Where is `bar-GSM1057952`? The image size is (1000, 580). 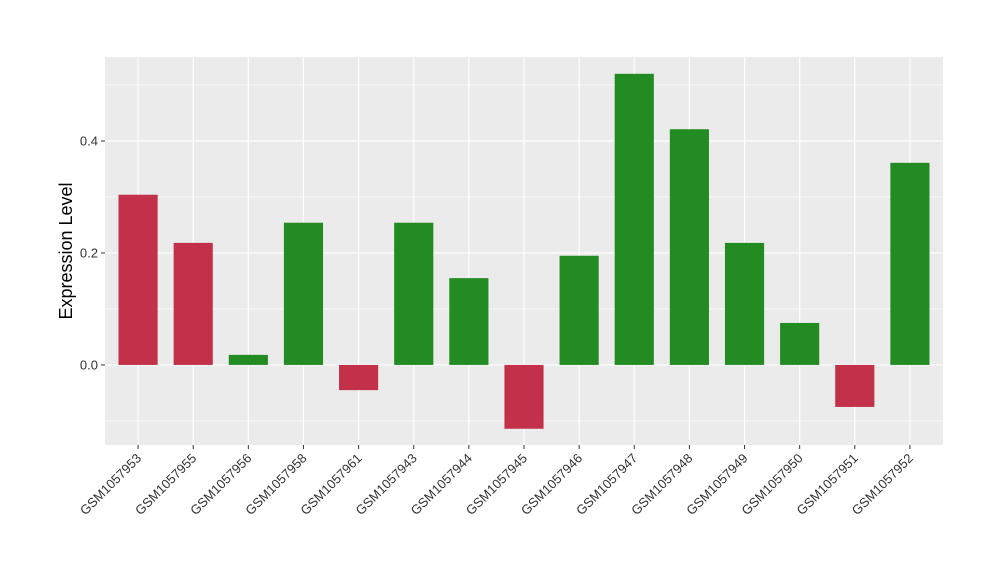
bar-GSM1057952 is located at coordinates (910, 263).